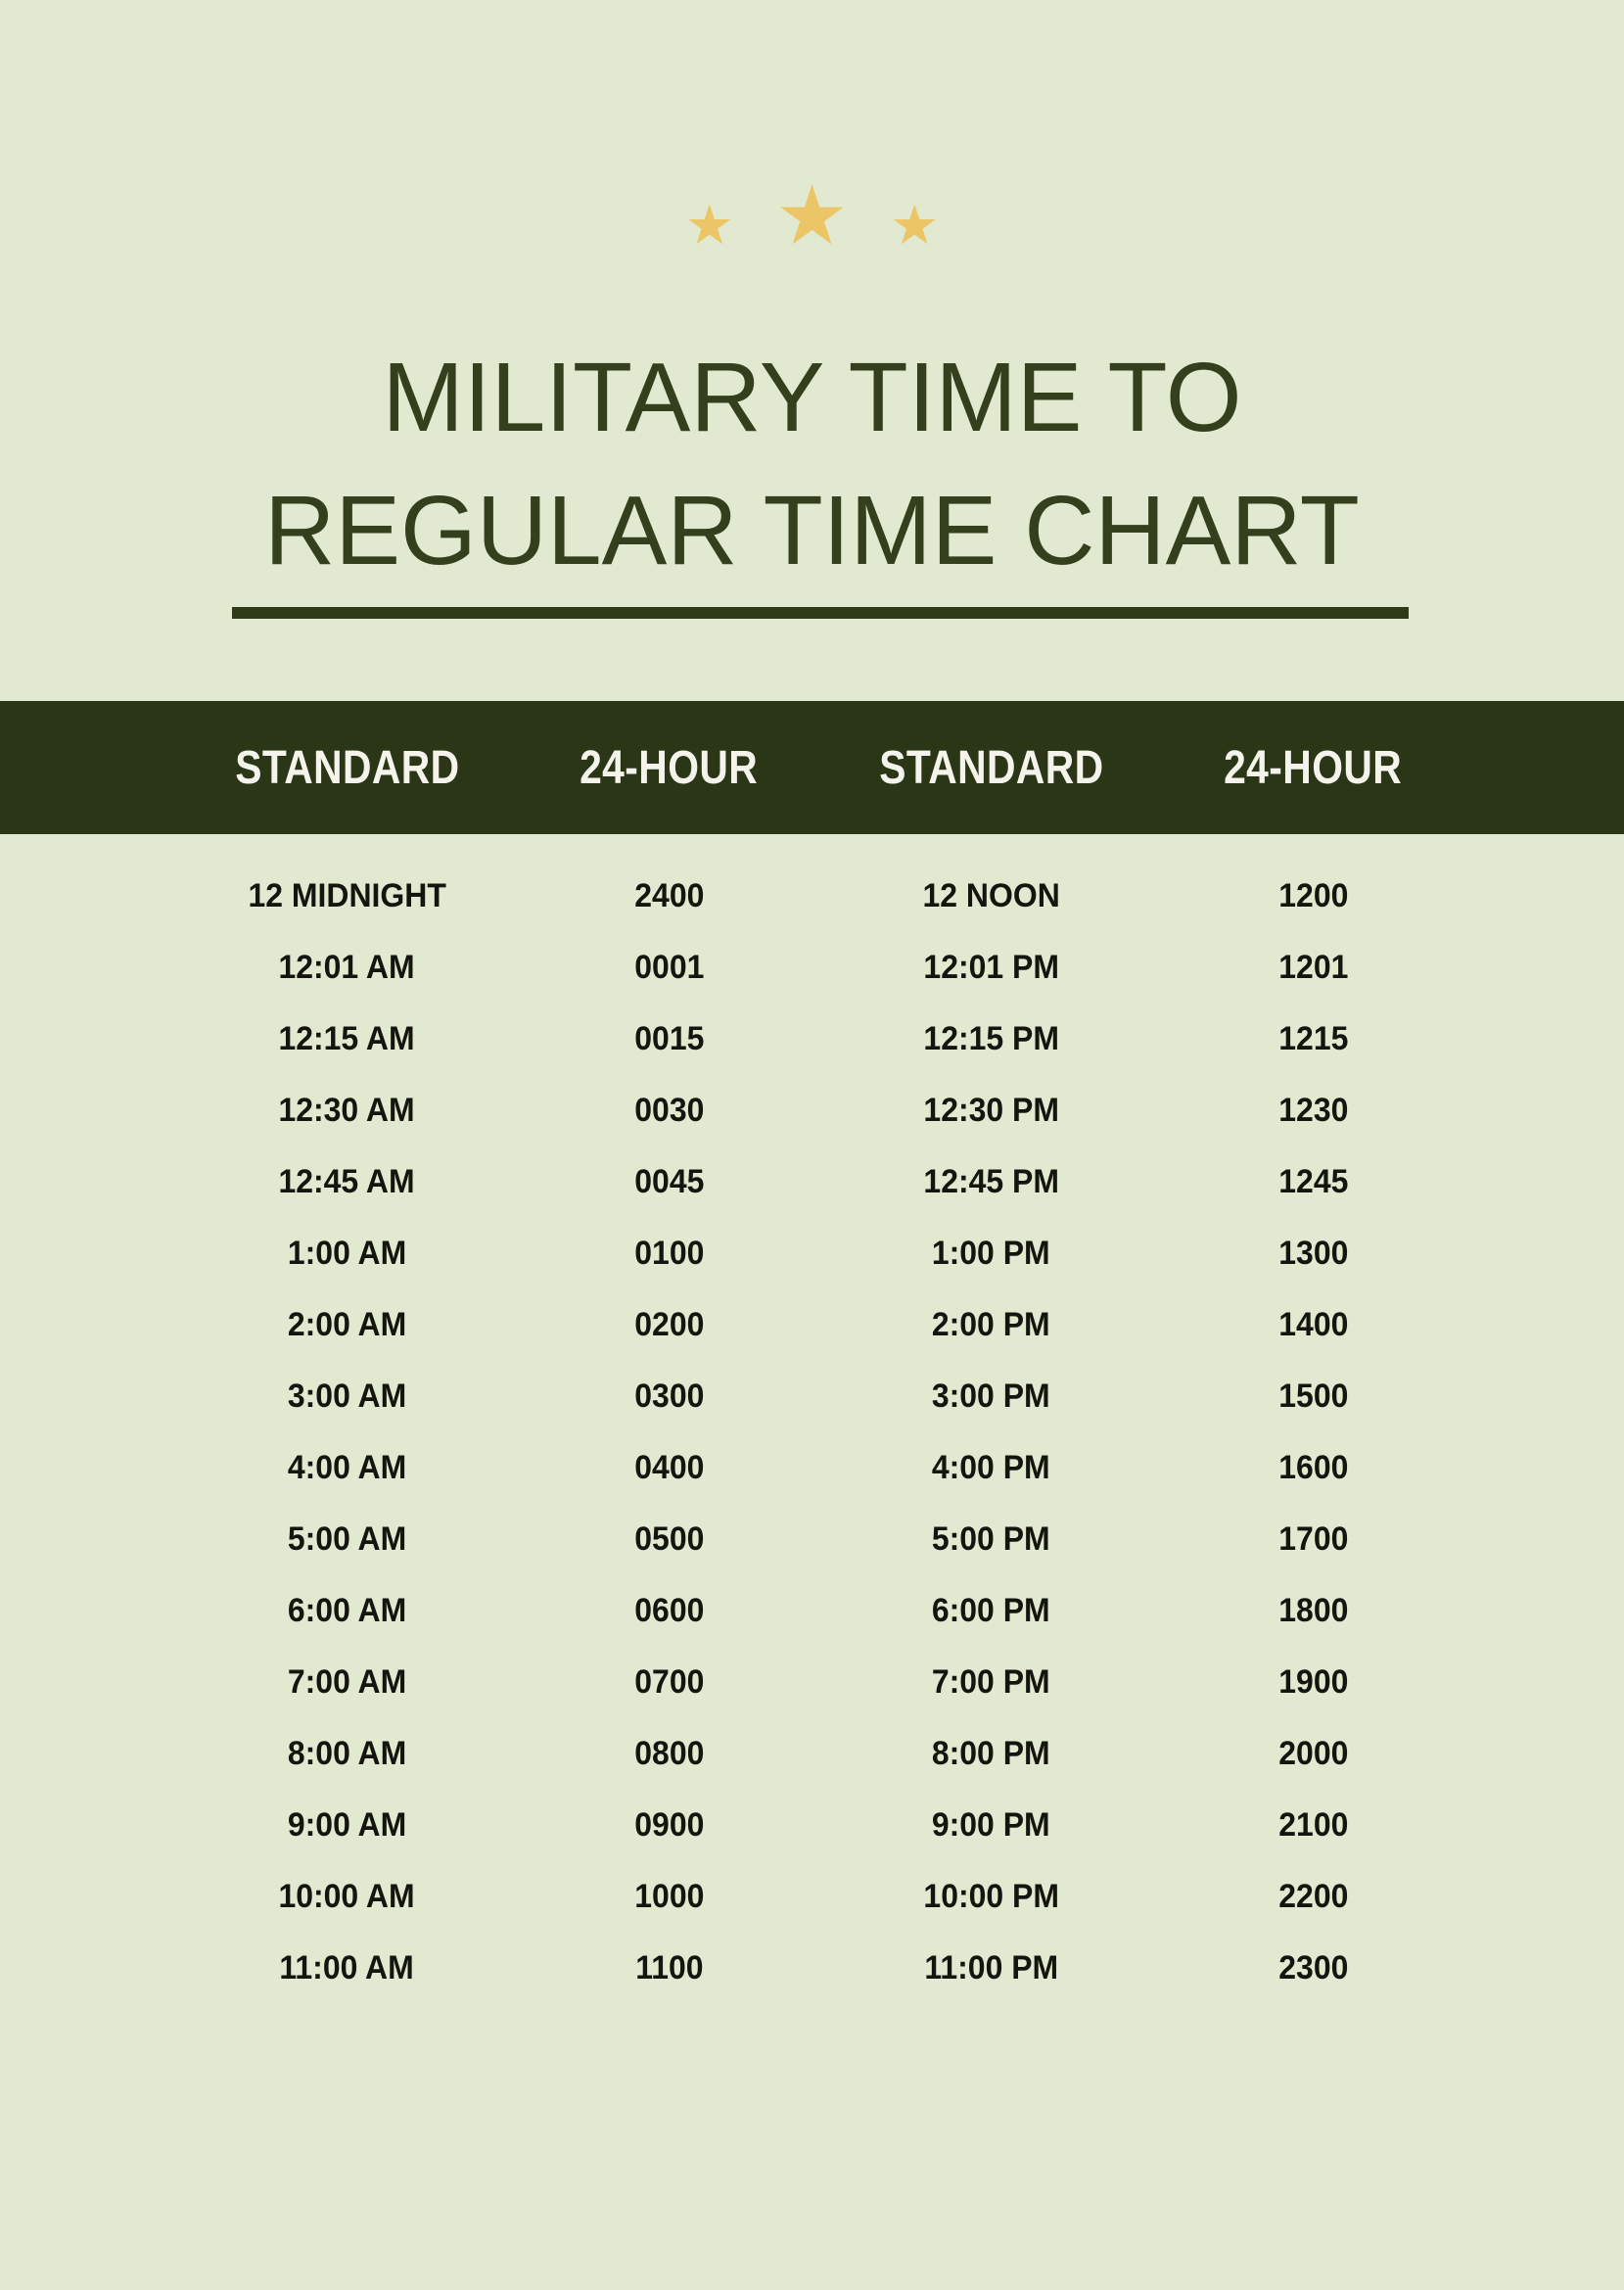 Image resolution: width=1624 pixels, height=2290 pixels. What do you see at coordinates (812, 530) in the screenshot?
I see `page-title-line-2: REGULAR TIME CHART` at bounding box center [812, 530].